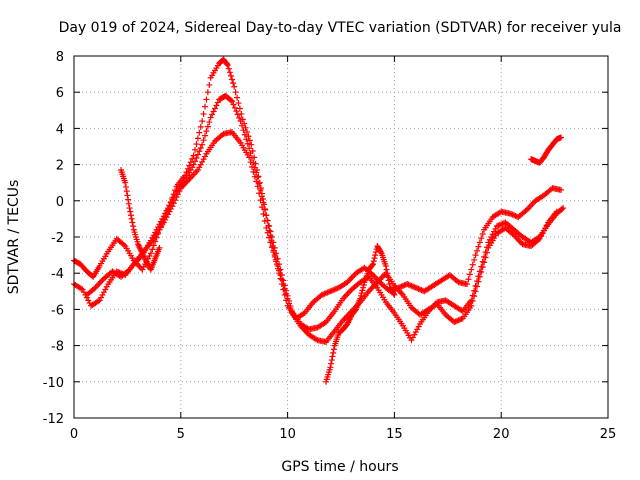  What do you see at coordinates (339, 467) in the screenshot?
I see `x-axis-label: GPS time / hours` at bounding box center [339, 467].